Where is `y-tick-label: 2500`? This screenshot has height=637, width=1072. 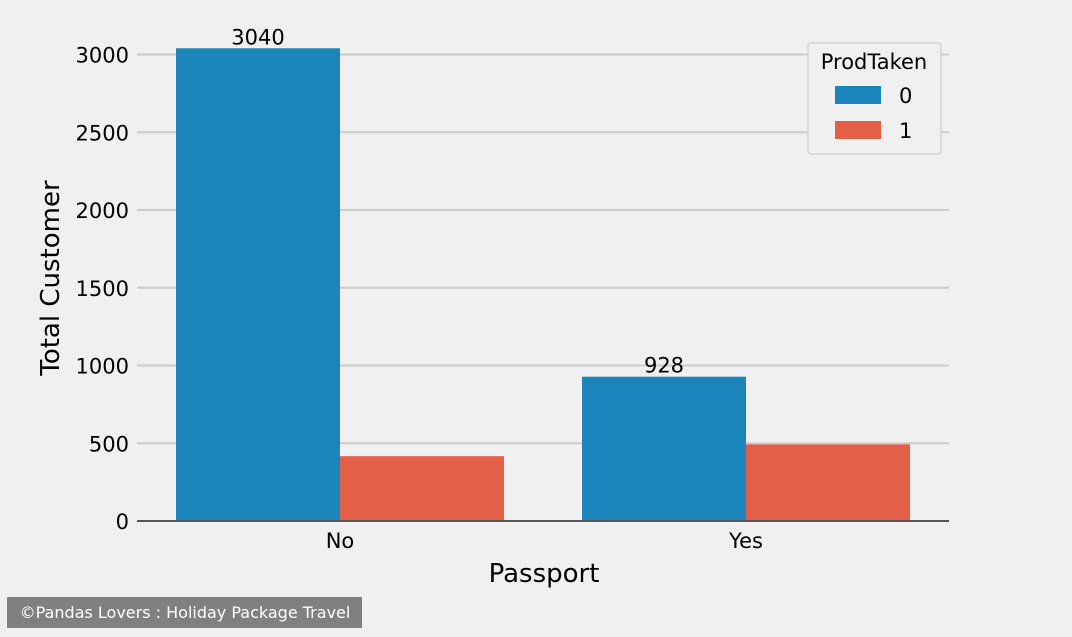 y-tick-label: 2500 is located at coordinates (102, 133).